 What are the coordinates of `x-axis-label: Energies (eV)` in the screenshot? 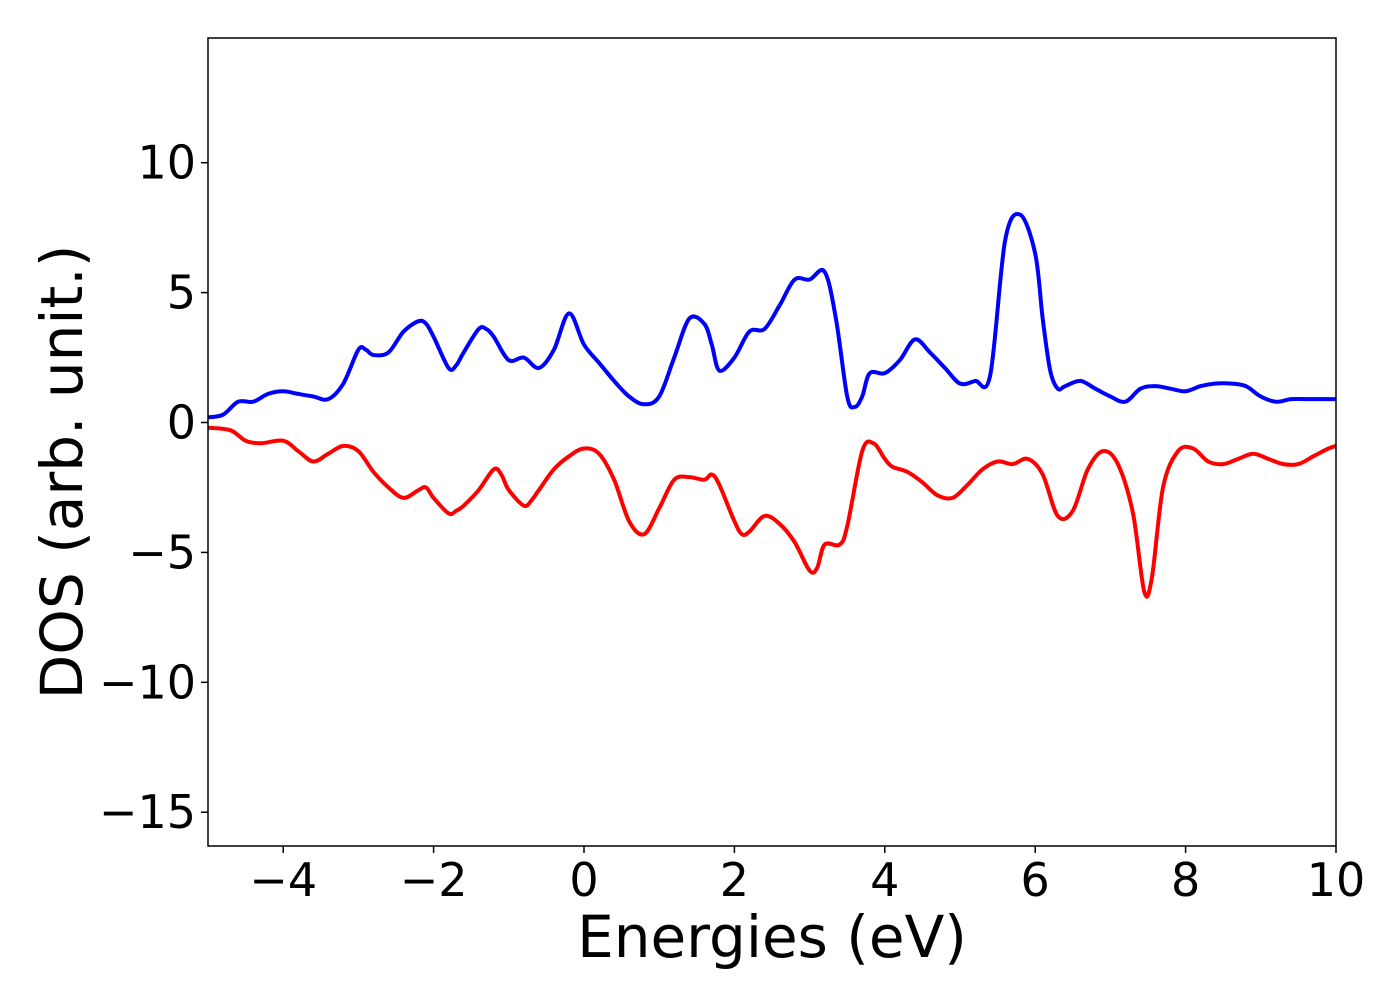 It's located at (772, 937).